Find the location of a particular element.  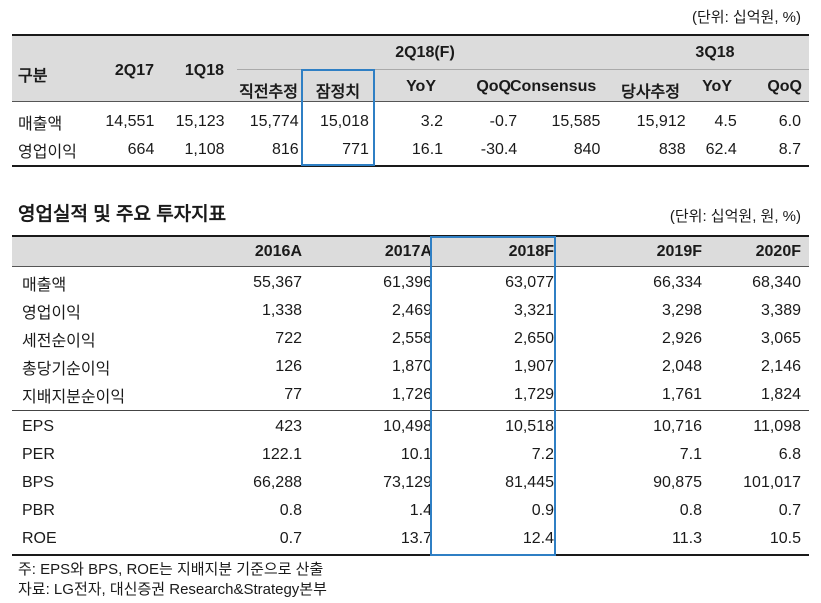

cell: 838 is located at coordinates (672, 149).